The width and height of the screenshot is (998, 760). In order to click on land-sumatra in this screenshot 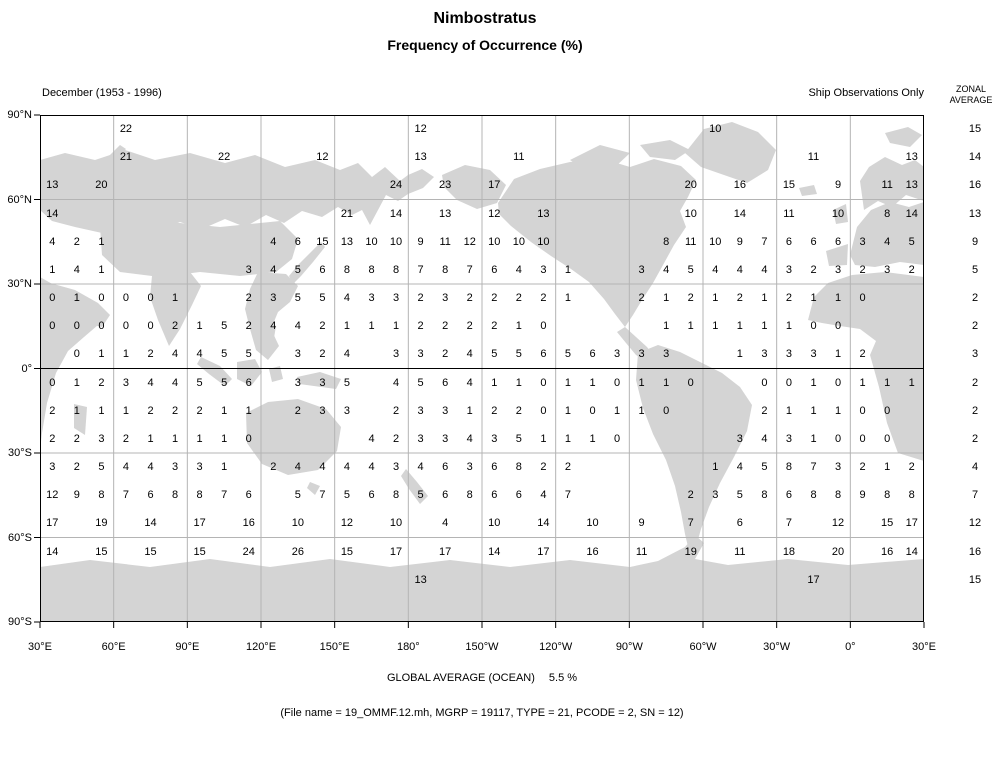, I will do `click(214, 371)`.